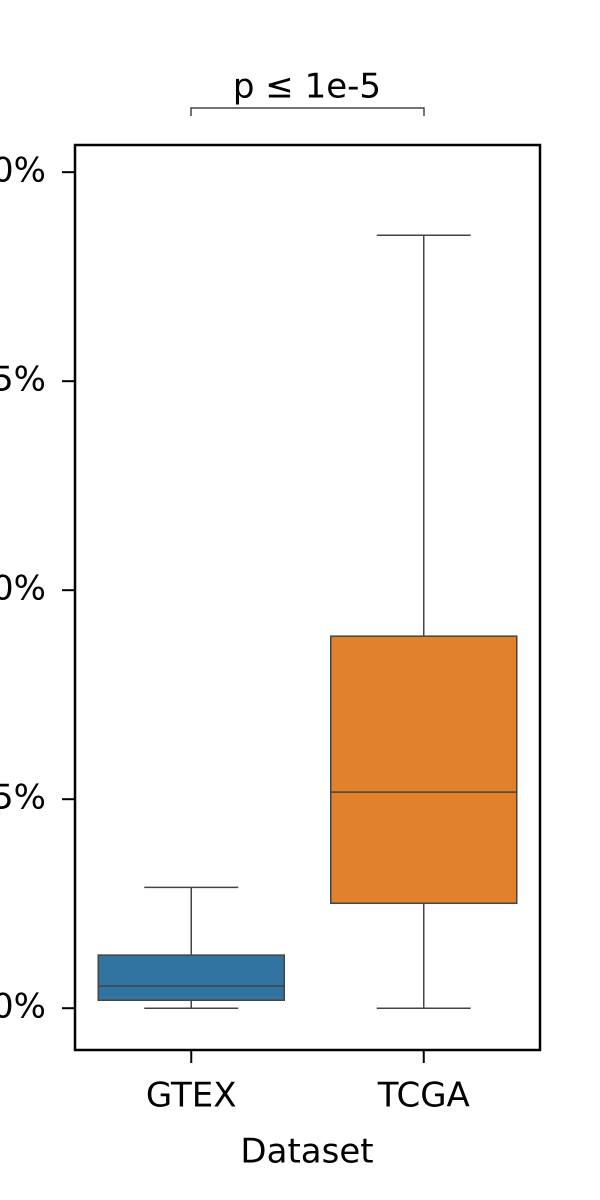  Describe the element at coordinates (307, 87) in the screenshot. I see `annotation: p ≤ 1e-5` at that location.